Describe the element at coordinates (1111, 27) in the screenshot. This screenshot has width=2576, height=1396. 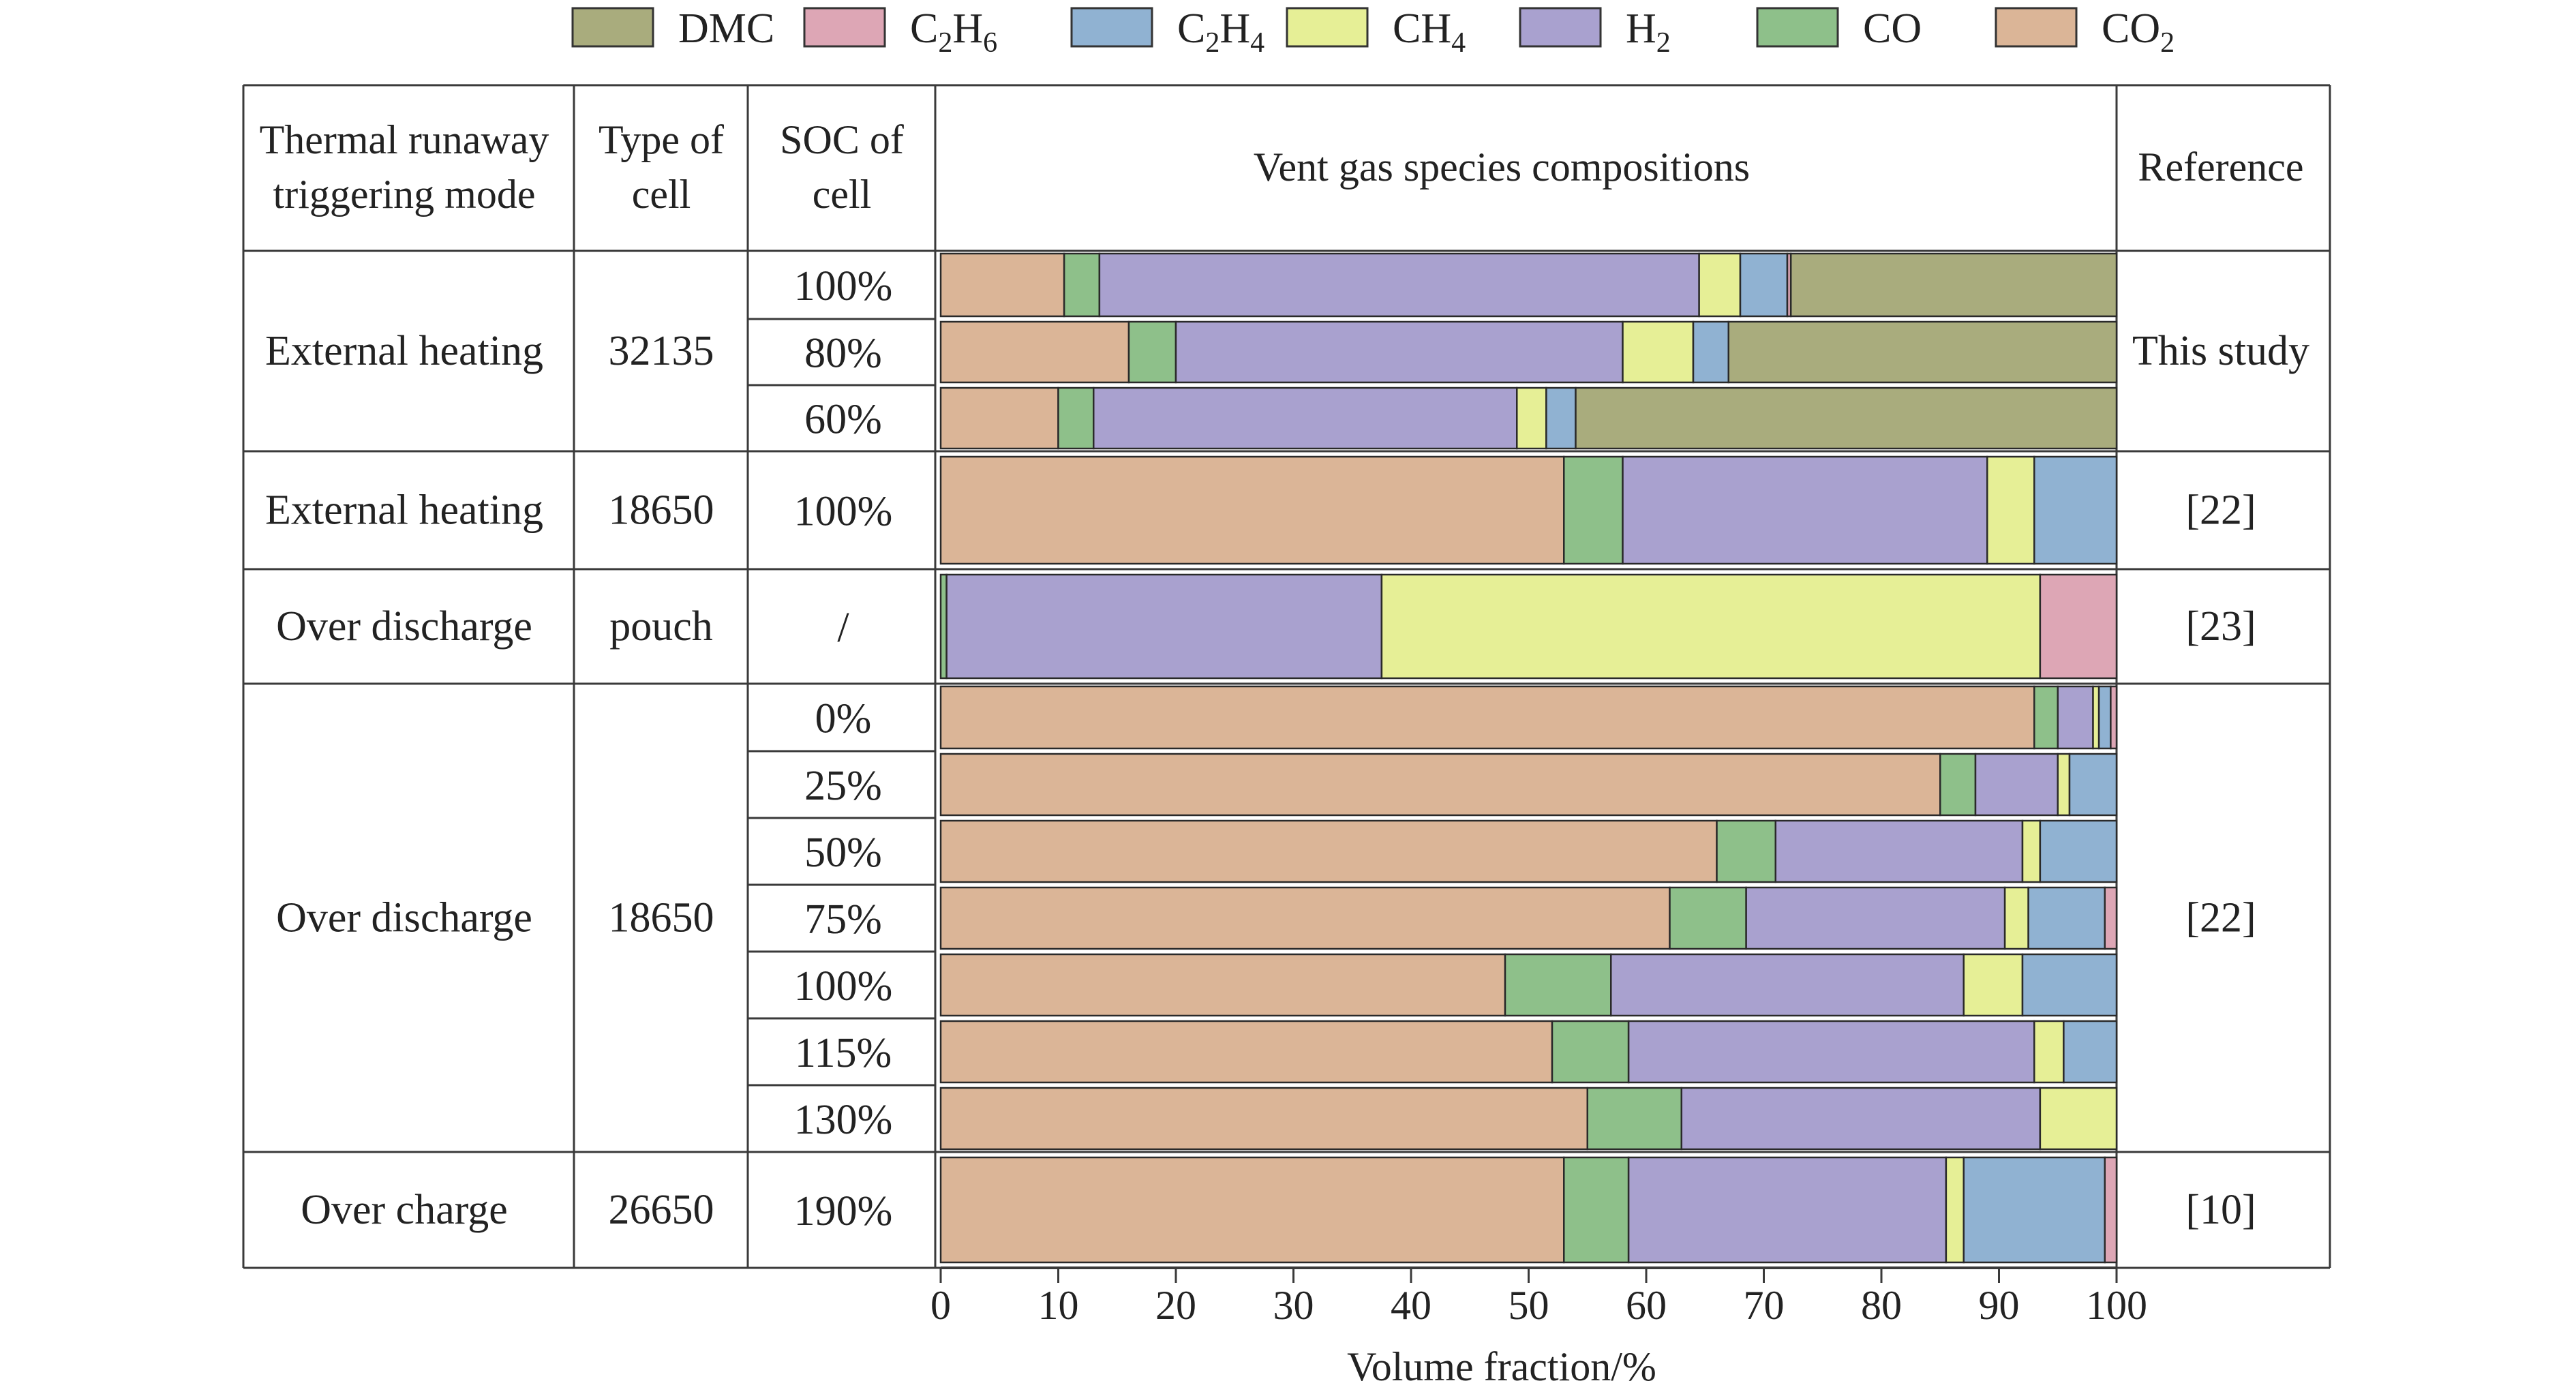
I see `legend-swatch-c2h4` at that location.